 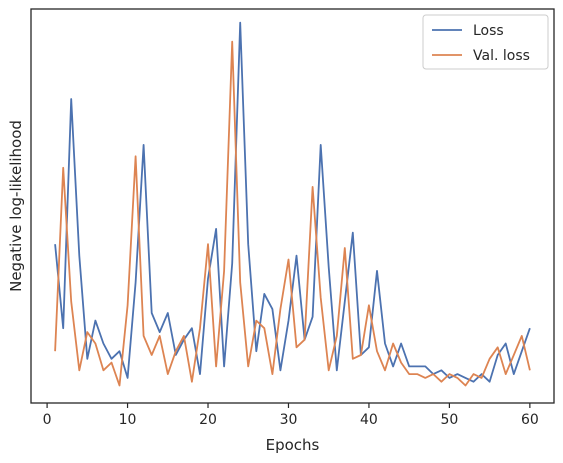 What do you see at coordinates (369, 420) in the screenshot?
I see `x-tick-label: 40` at bounding box center [369, 420].